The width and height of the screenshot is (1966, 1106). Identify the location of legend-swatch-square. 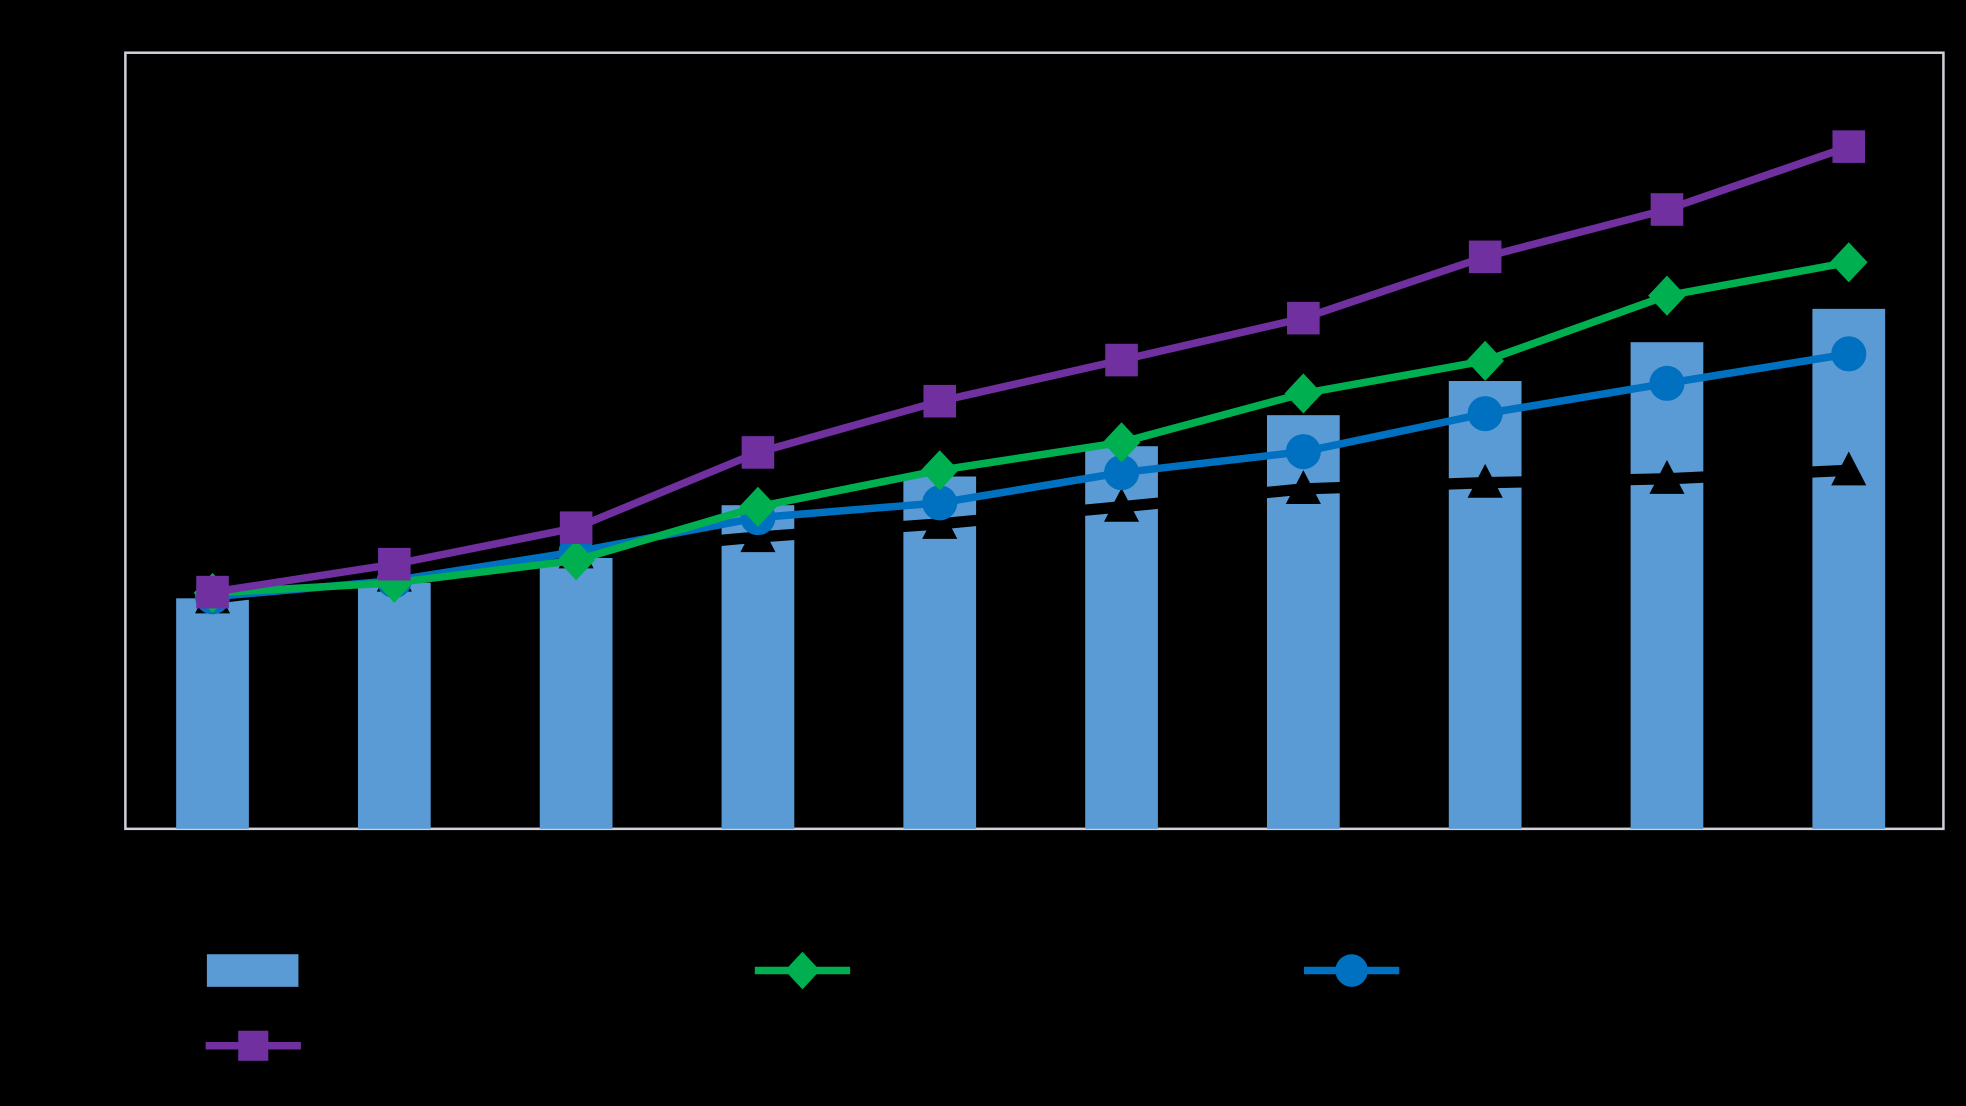
(253, 1045).